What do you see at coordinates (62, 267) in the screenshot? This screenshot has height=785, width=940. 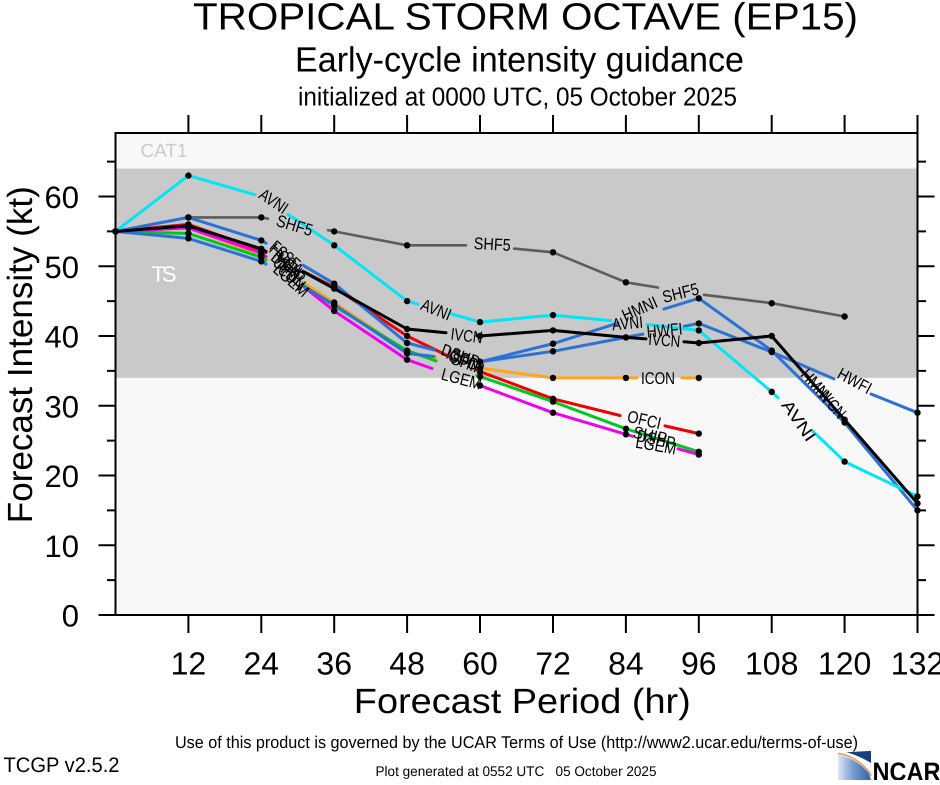 I see `svg-text: 50` at bounding box center [62, 267].